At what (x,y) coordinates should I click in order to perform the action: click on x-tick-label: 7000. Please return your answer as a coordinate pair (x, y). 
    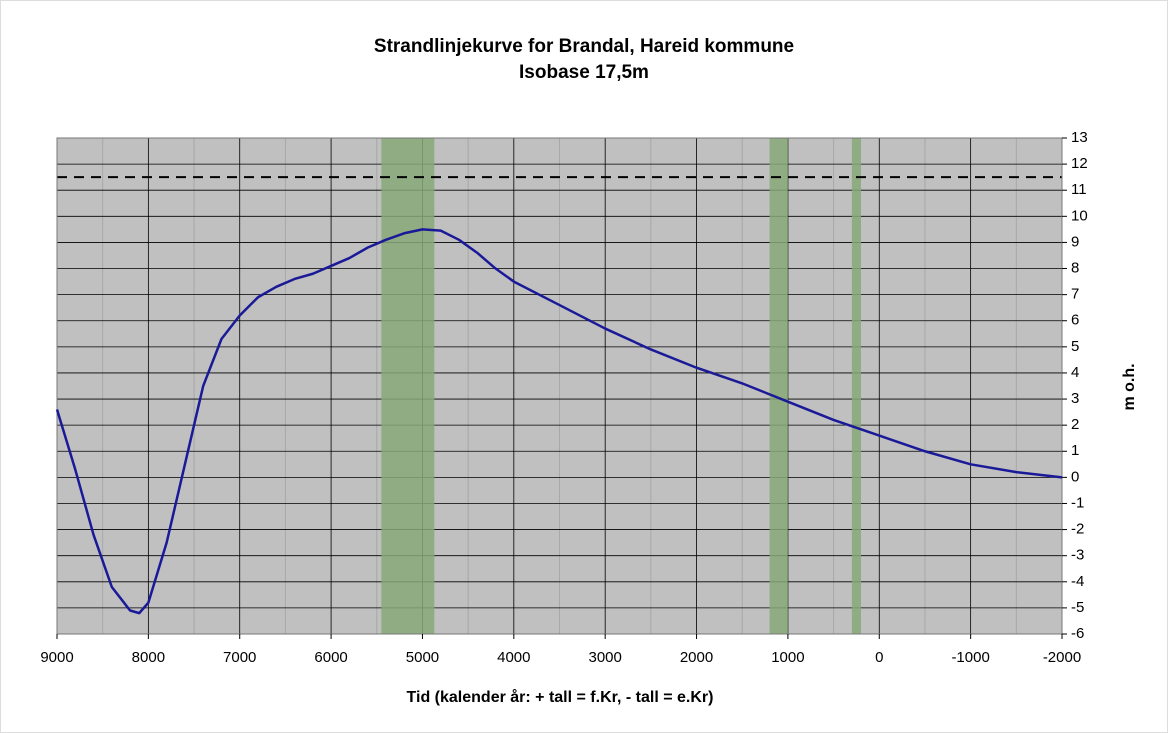
    Looking at the image, I should click on (239, 657).